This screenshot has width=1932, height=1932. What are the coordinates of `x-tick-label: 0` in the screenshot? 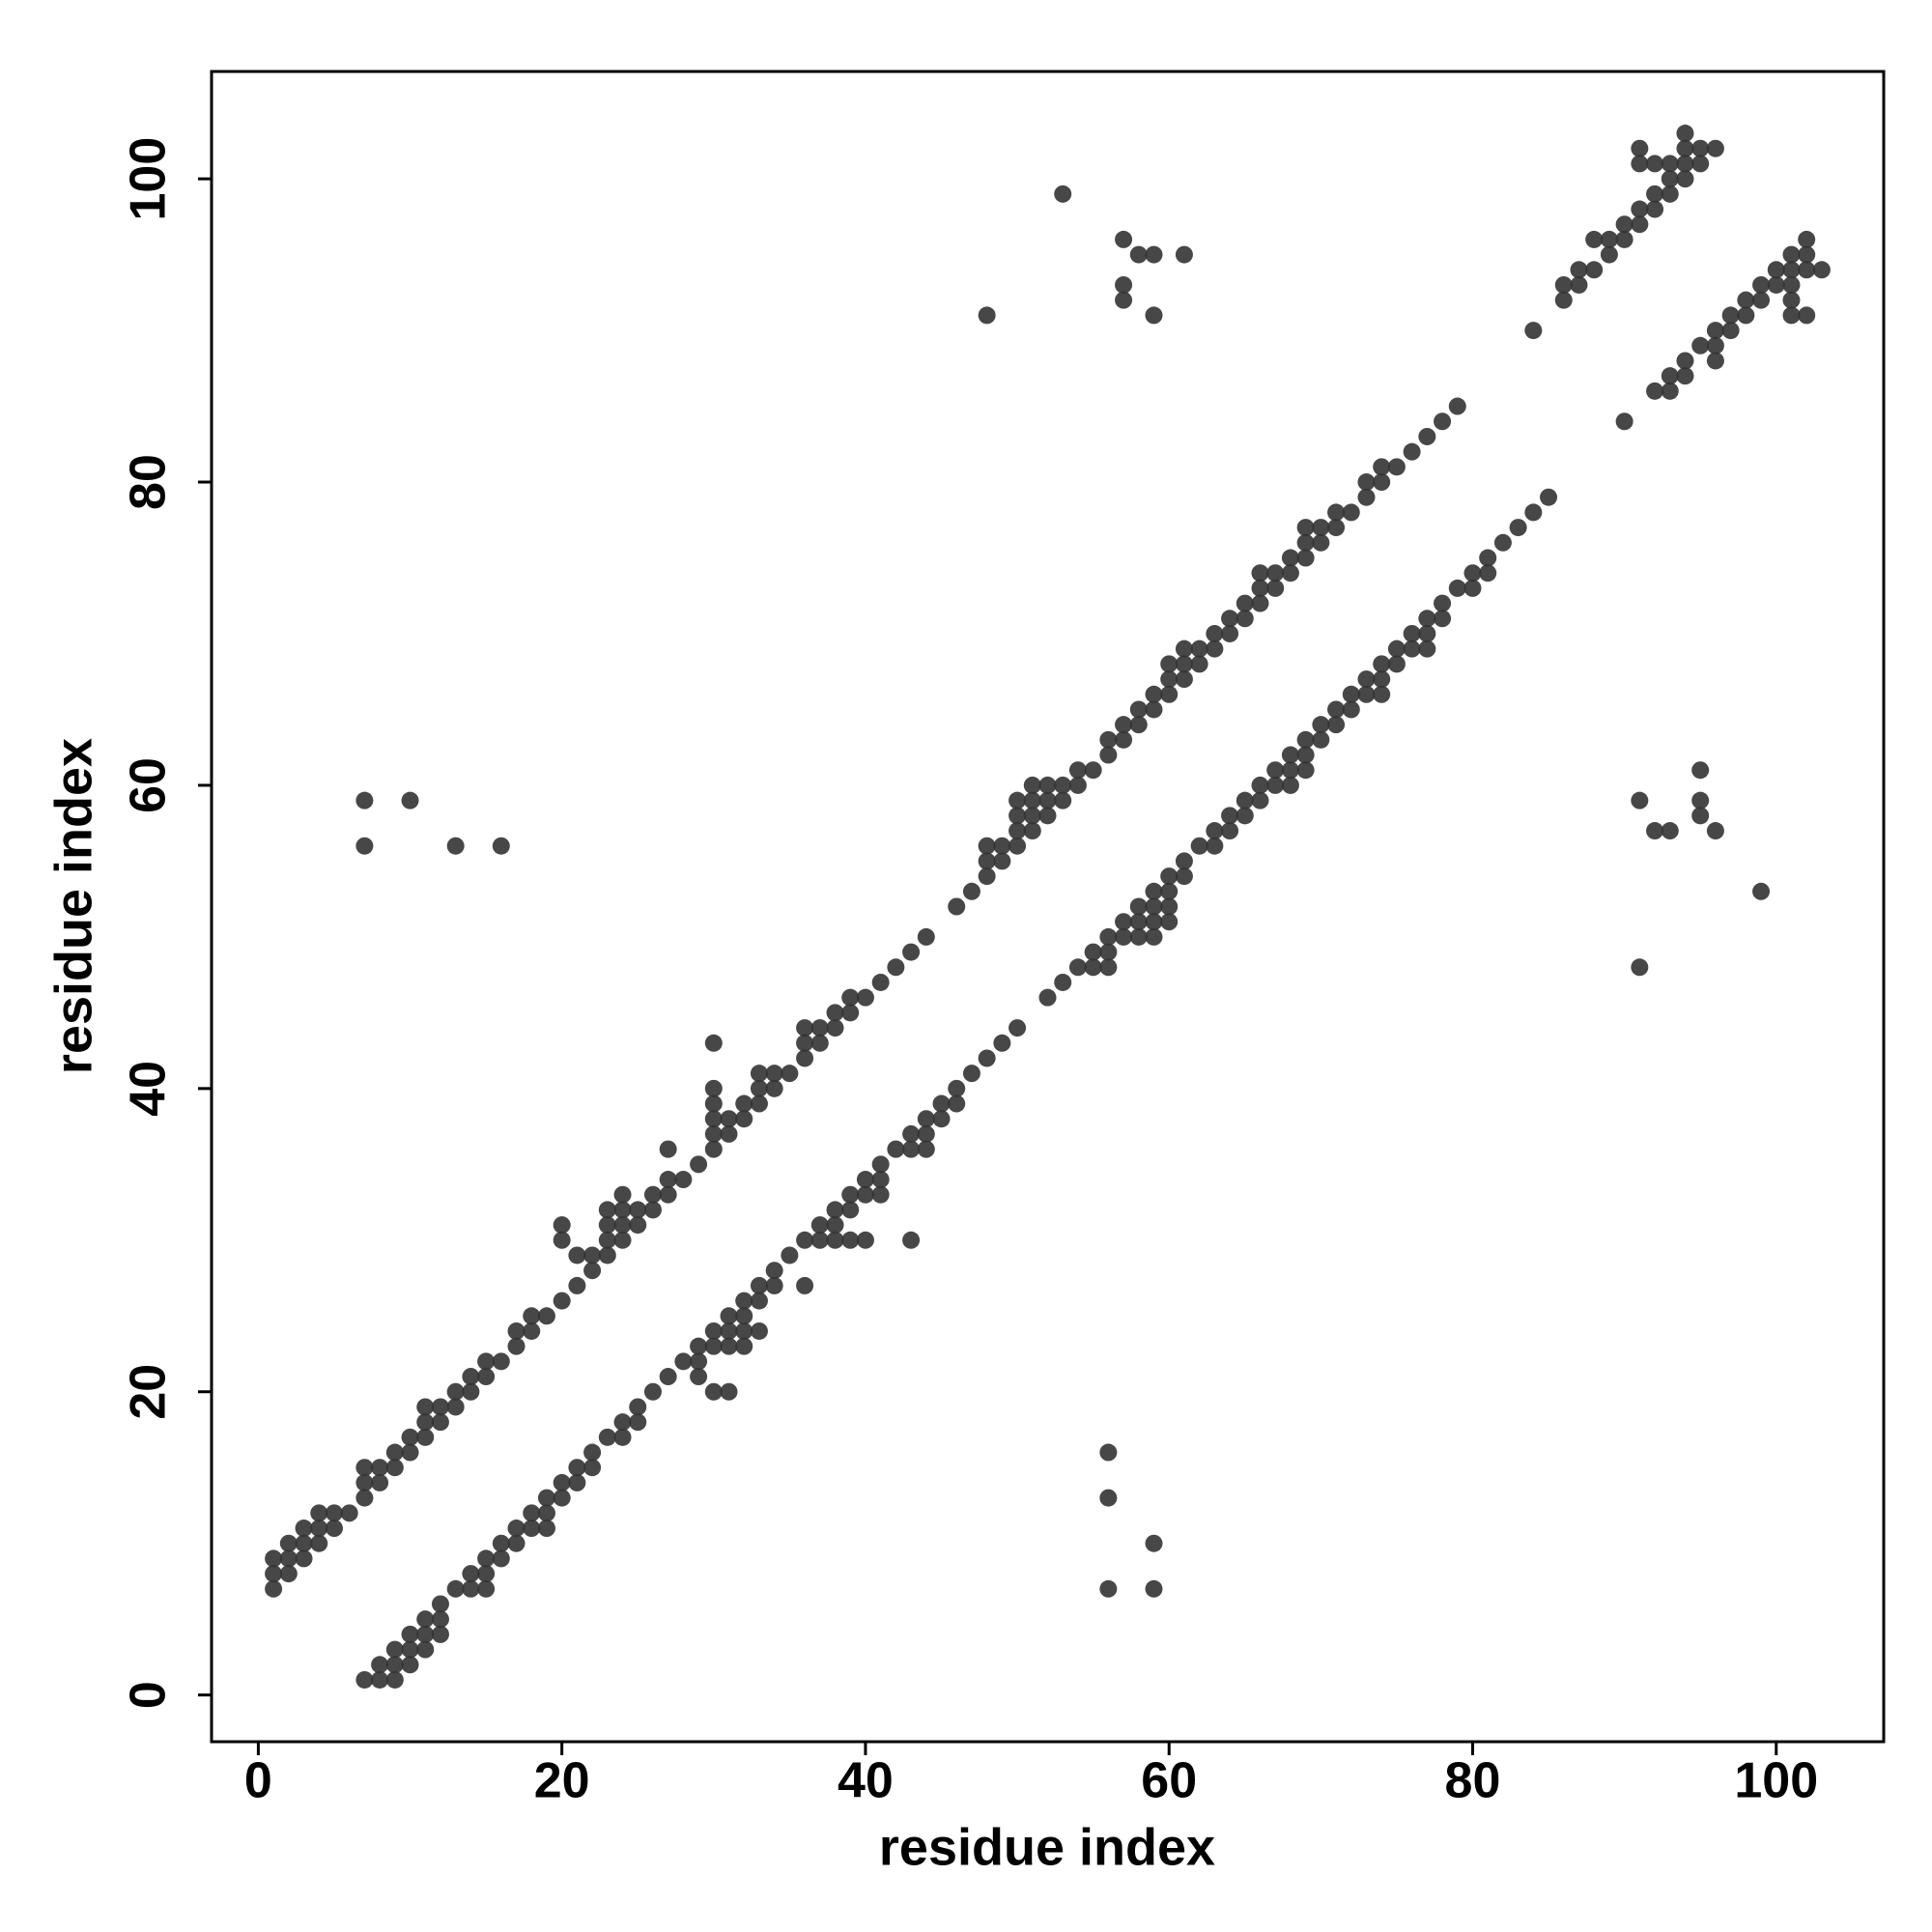 It's located at (258, 1781).